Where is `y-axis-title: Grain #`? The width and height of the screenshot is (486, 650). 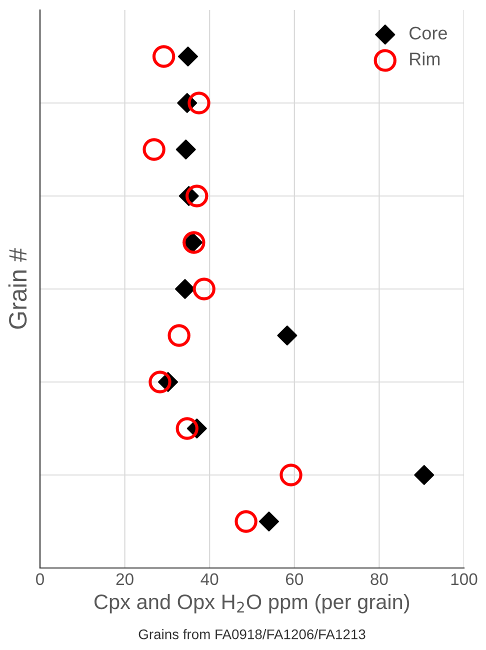 y-axis-title: Grain # is located at coordinates (17, 288).